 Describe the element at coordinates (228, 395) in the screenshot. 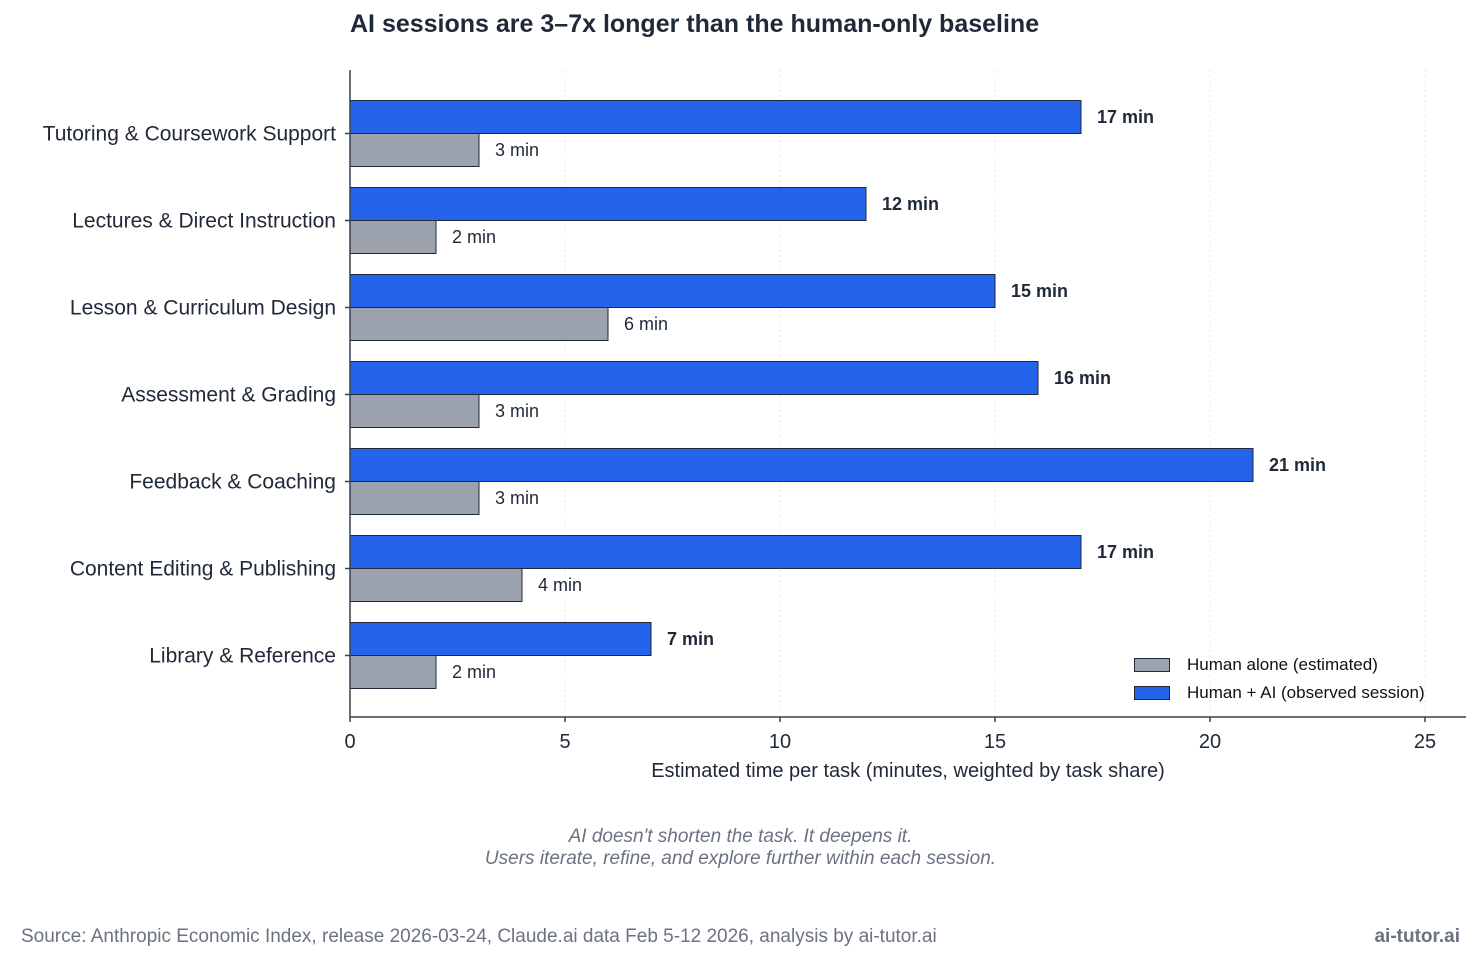

I see `y-tick-label-3: Assessment & Grading` at that location.